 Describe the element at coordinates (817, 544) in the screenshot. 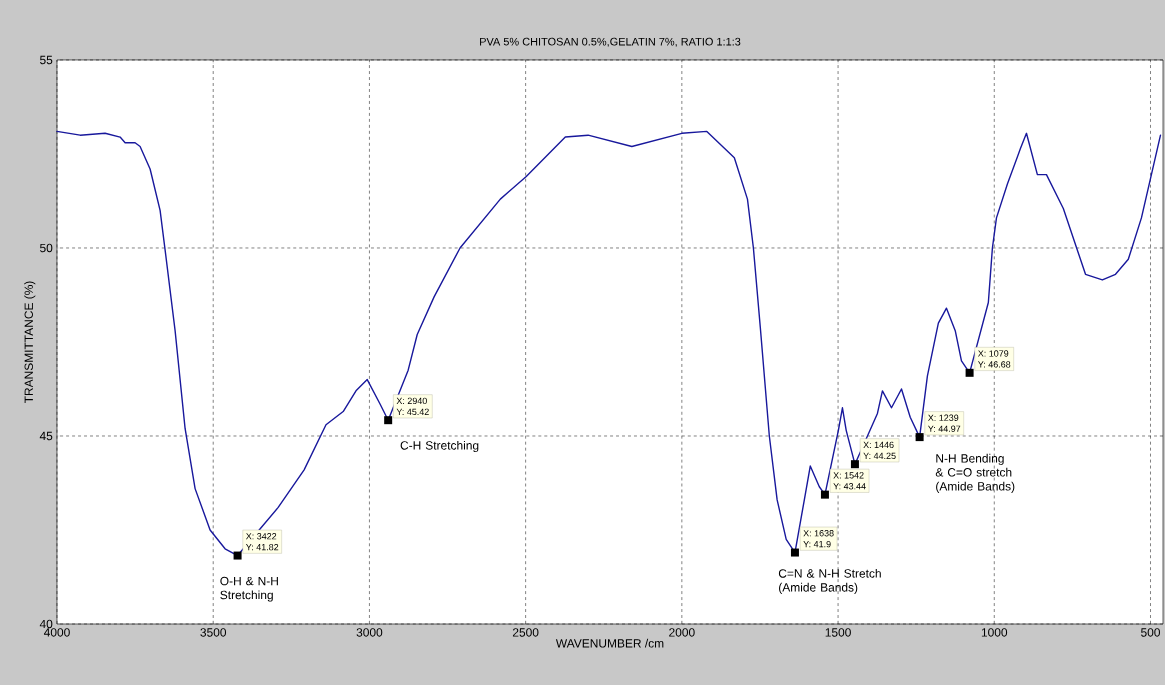

I see `annotation: Y: 41.9` at that location.